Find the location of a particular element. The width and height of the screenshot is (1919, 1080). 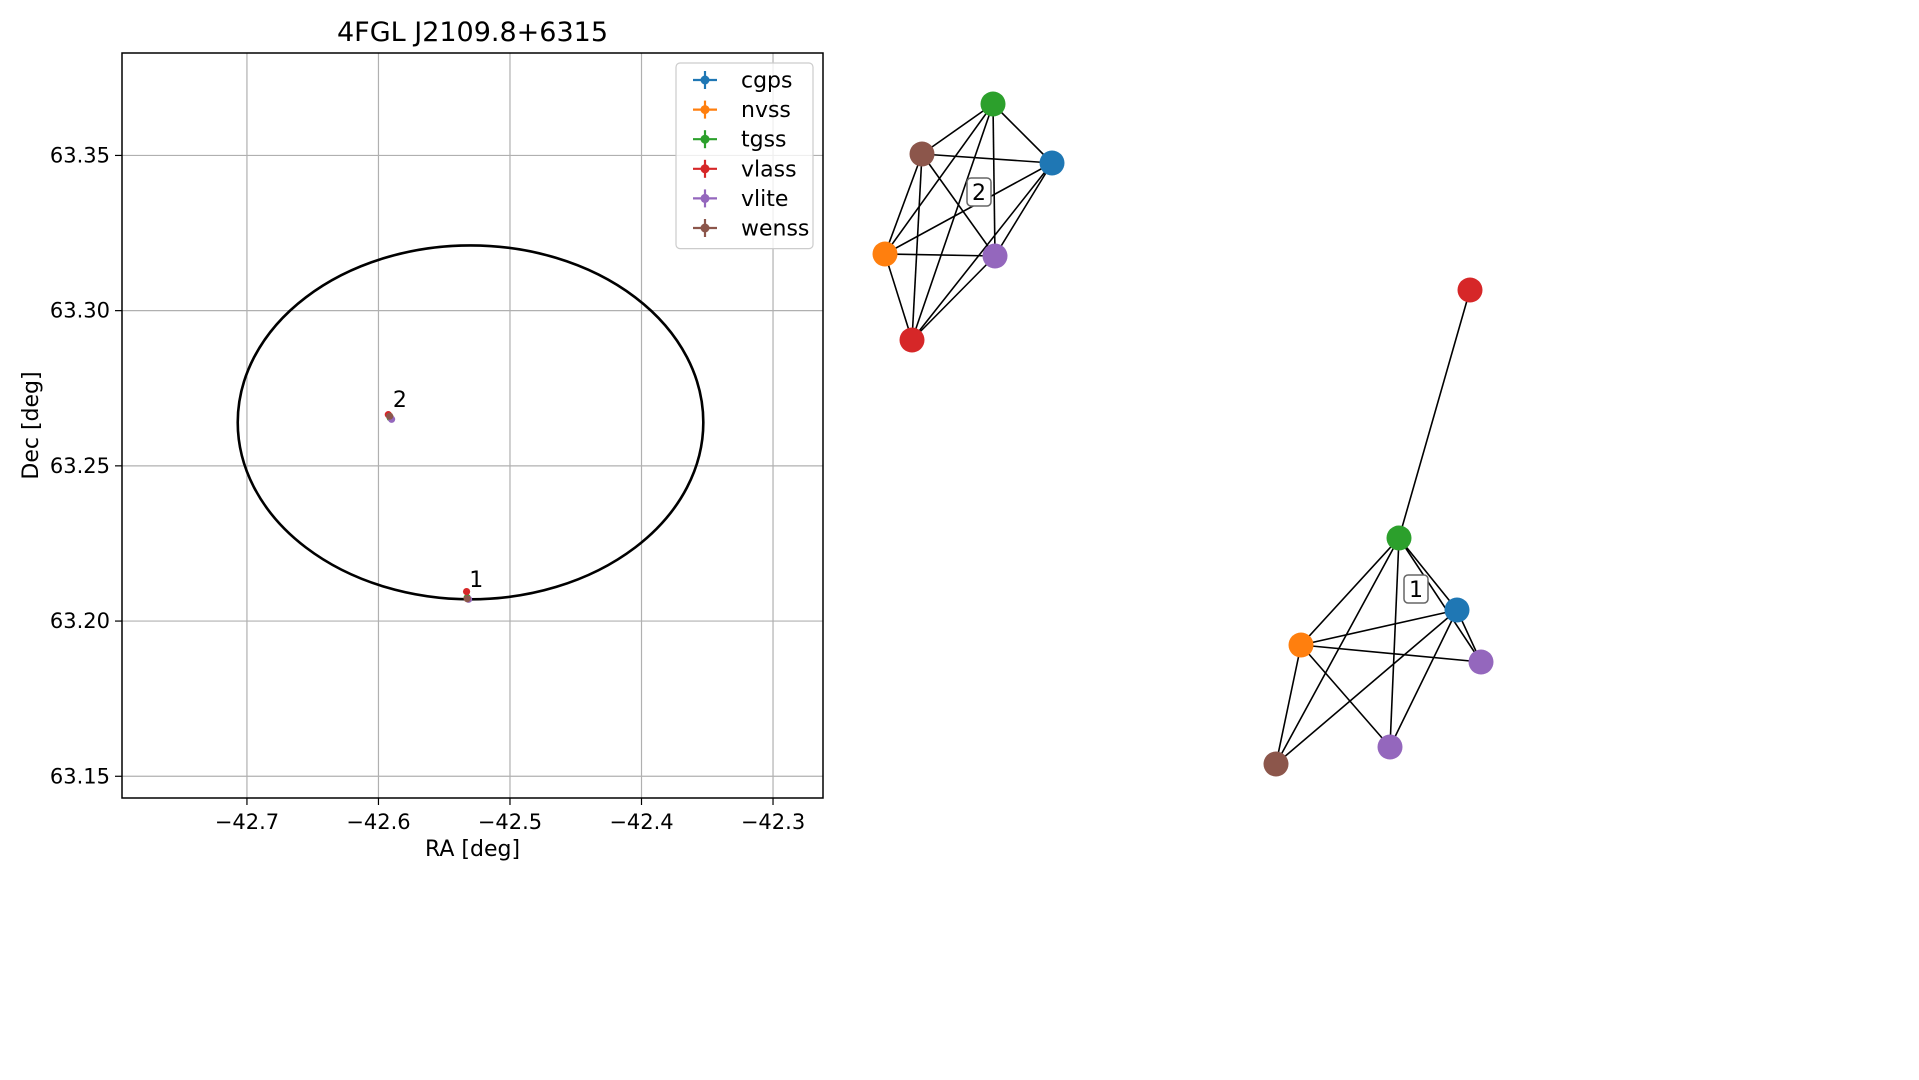

y-axis-ticks: 63.15 63.20 63.25 63.30 63.35 is located at coordinates (86, 465).